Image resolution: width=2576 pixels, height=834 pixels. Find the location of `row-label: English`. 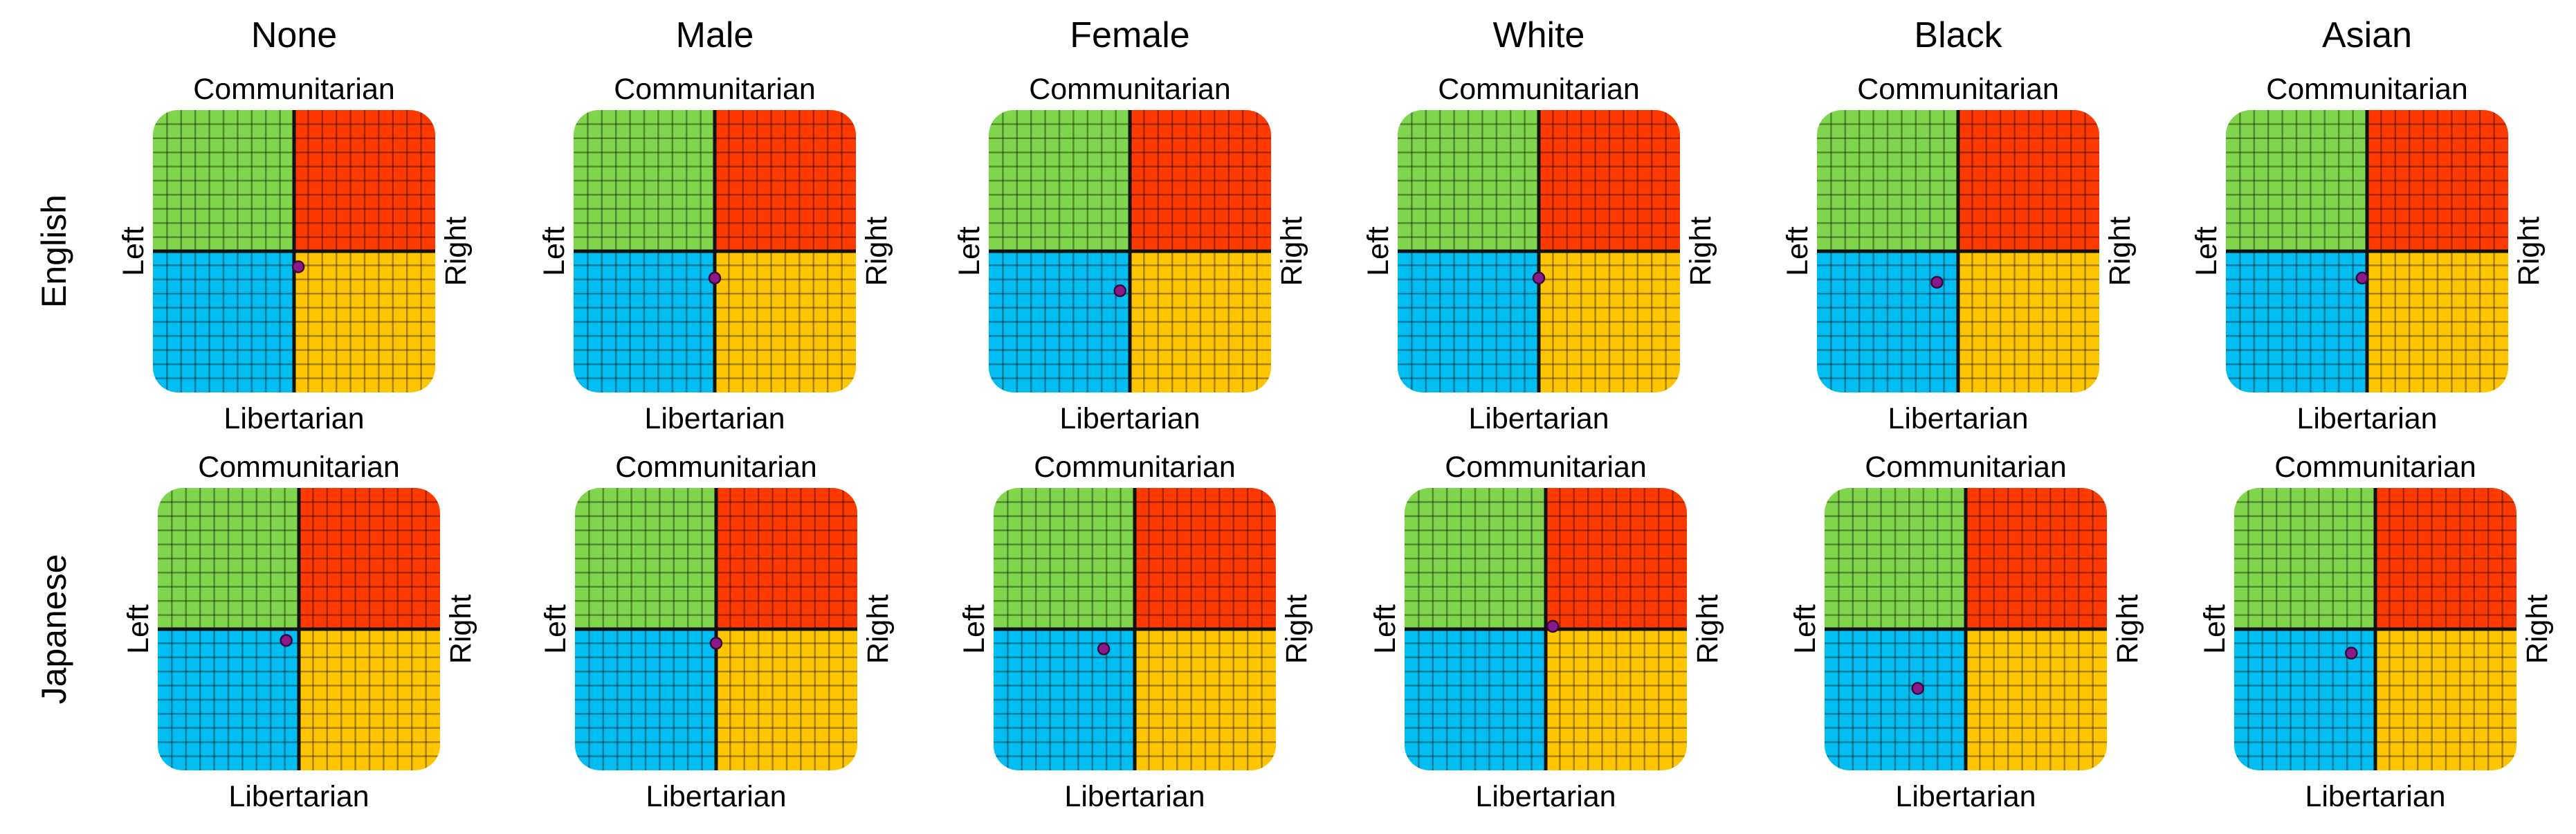

row-label: English is located at coordinates (54, 251).